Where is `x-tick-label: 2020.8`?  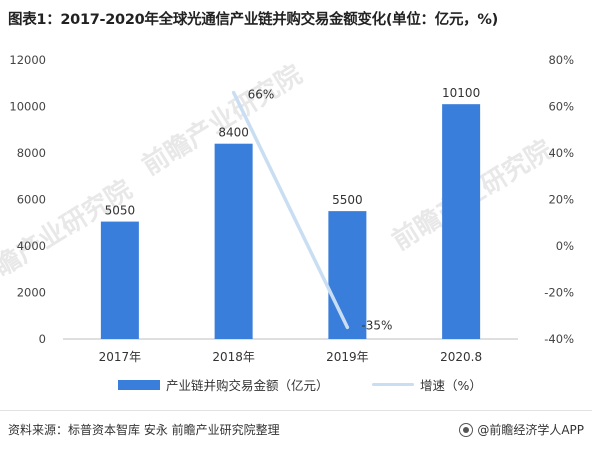 x-tick-label: 2020.8 is located at coordinates (461, 357).